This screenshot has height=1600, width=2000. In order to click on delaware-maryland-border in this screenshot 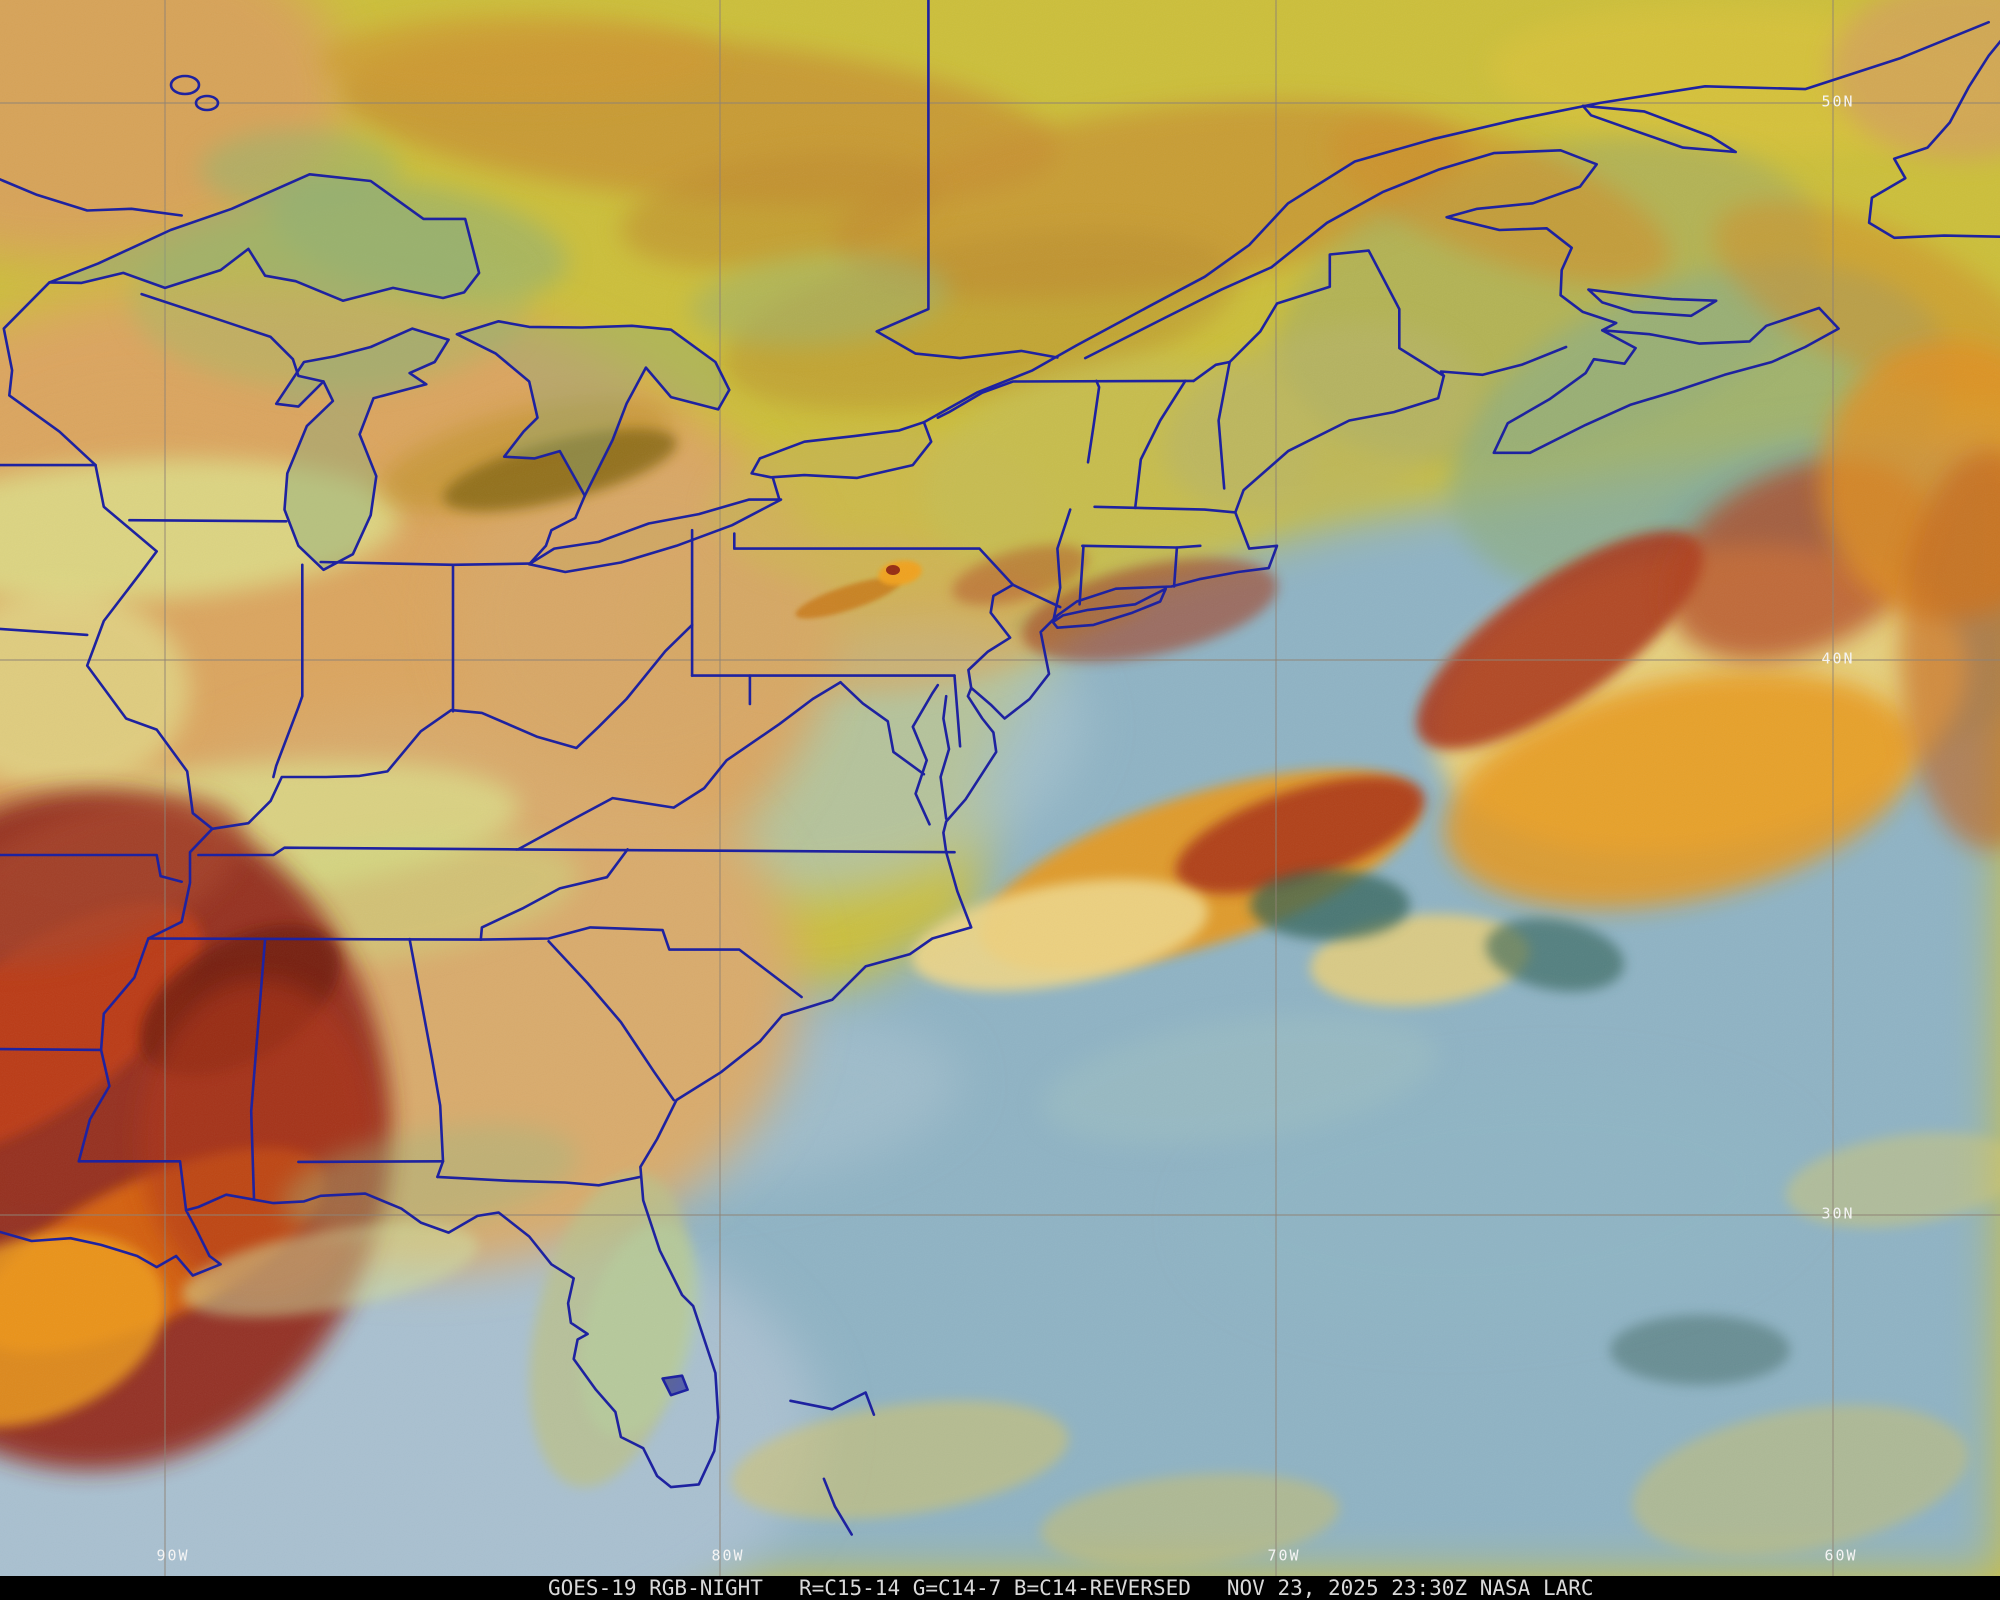, I will do `click(957, 711)`.